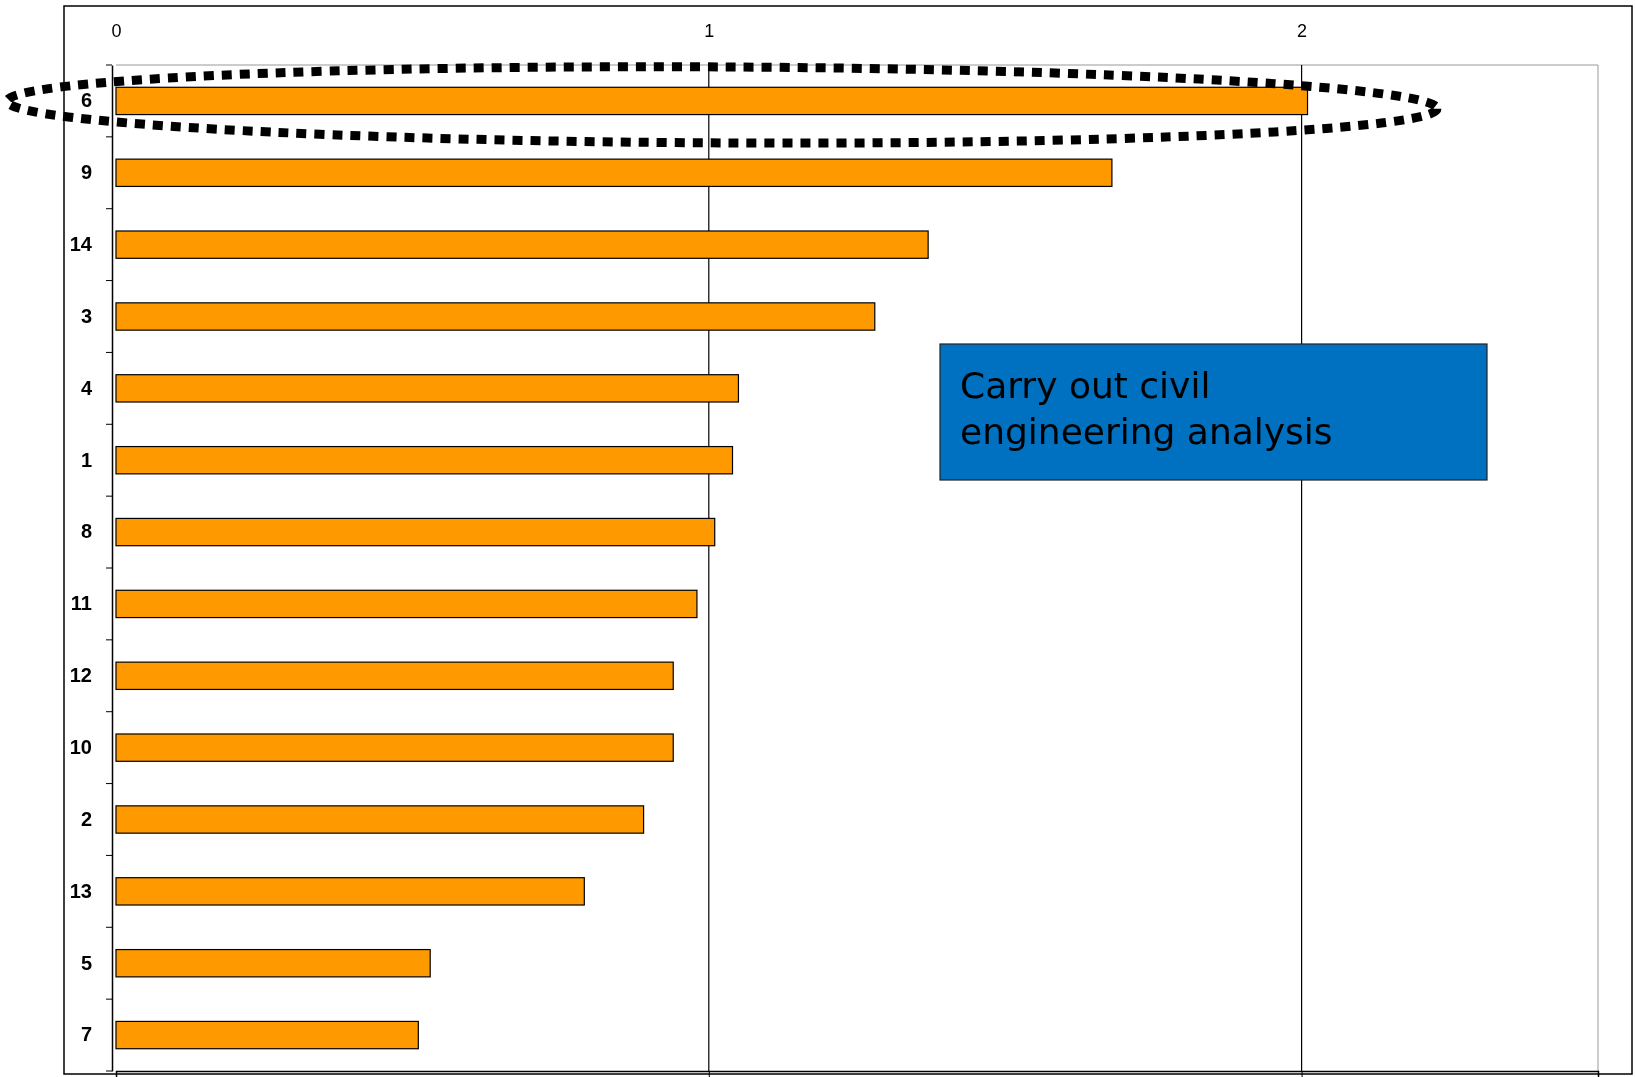  Describe the element at coordinates (80, 675) in the screenshot. I see `y-tick-label: 12` at that location.